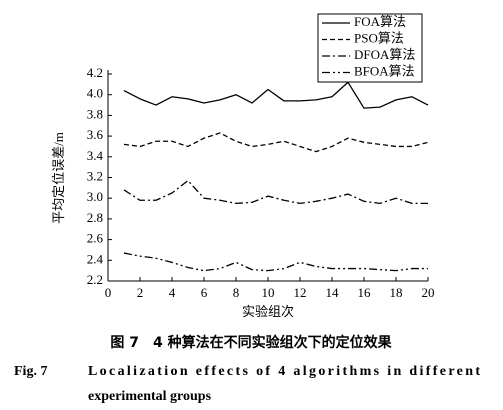 The width and height of the screenshot is (503, 410). I want to click on x-tick-label: 6, so click(204, 292).